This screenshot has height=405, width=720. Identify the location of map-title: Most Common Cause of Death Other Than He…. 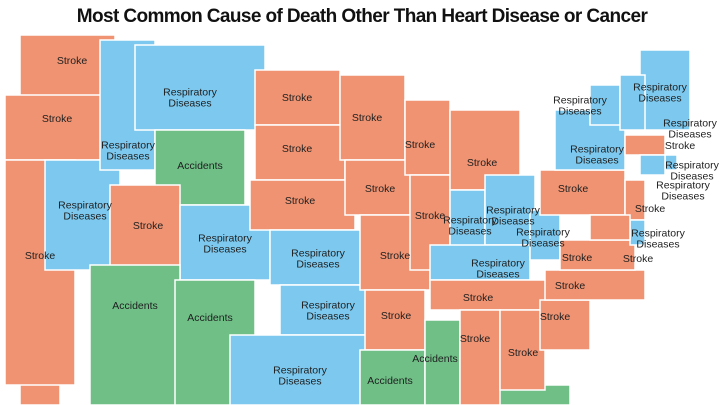
(363, 16).